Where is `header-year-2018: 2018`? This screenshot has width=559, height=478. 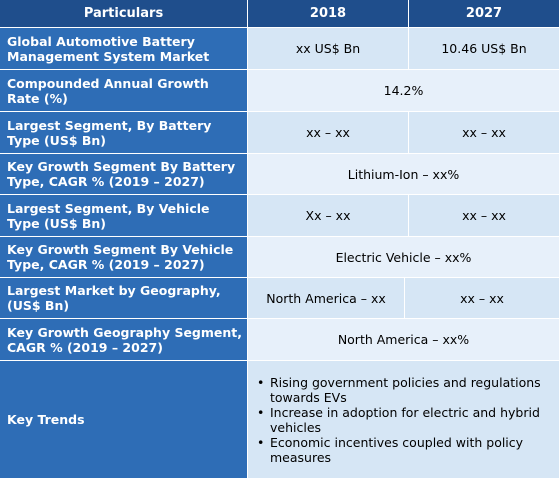 header-year-2018: 2018 is located at coordinates (328, 14).